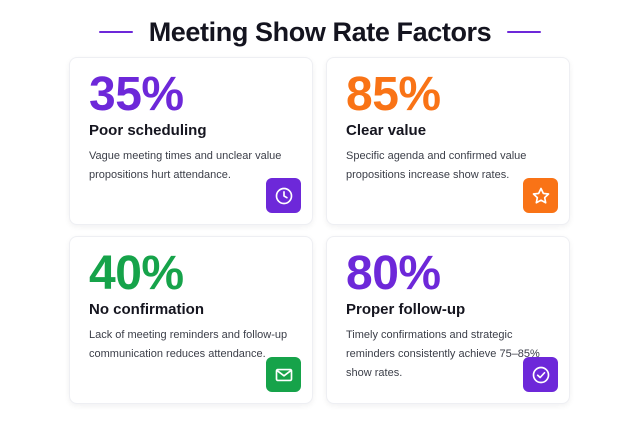 This screenshot has width=640, height=426. What do you see at coordinates (115, 32) in the screenshot?
I see `header-rule-left` at bounding box center [115, 32].